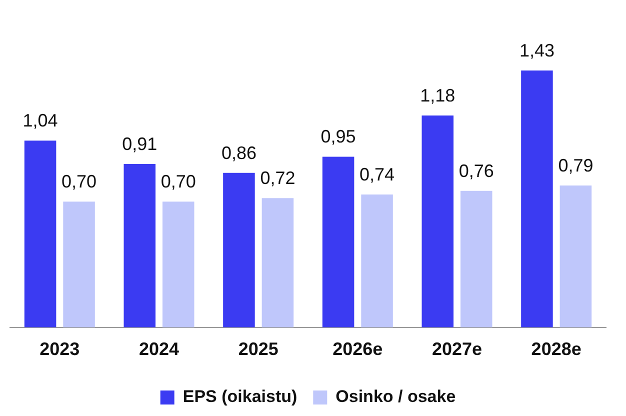  What do you see at coordinates (357, 349) in the screenshot?
I see `x-tick-label: 2026e` at bounding box center [357, 349].